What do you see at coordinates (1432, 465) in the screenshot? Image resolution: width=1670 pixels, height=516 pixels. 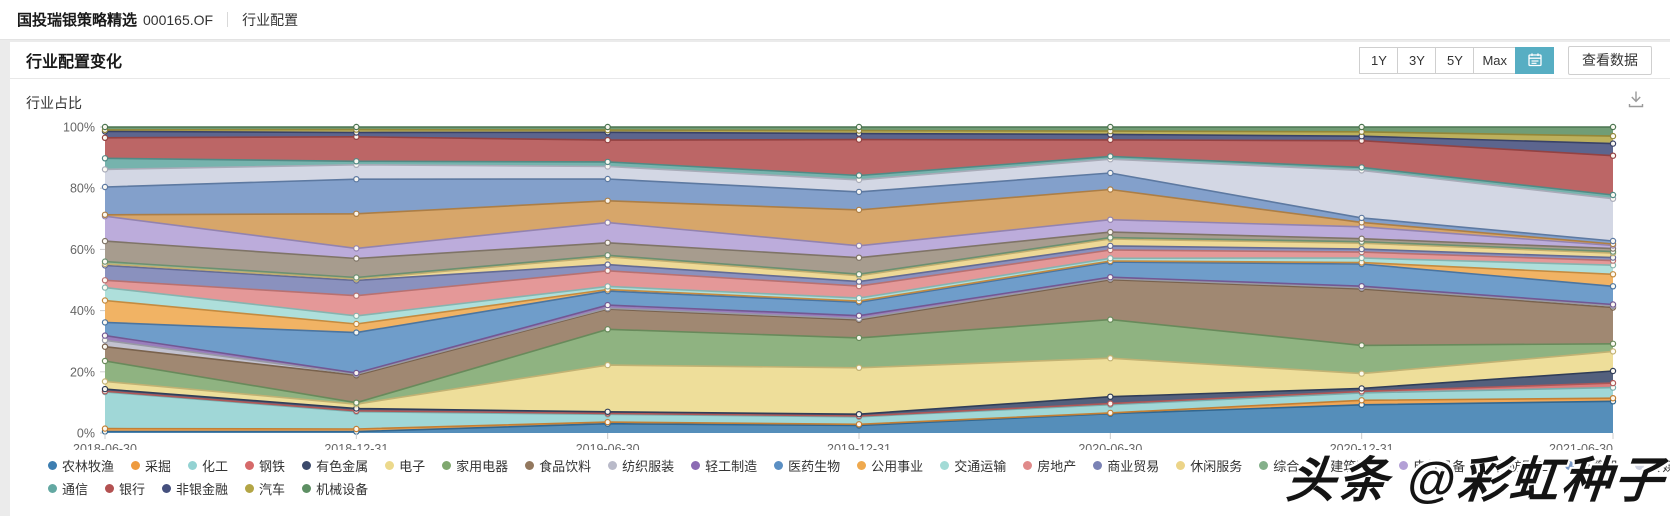 I see `legend-item: 电气设备` at bounding box center [1432, 465].